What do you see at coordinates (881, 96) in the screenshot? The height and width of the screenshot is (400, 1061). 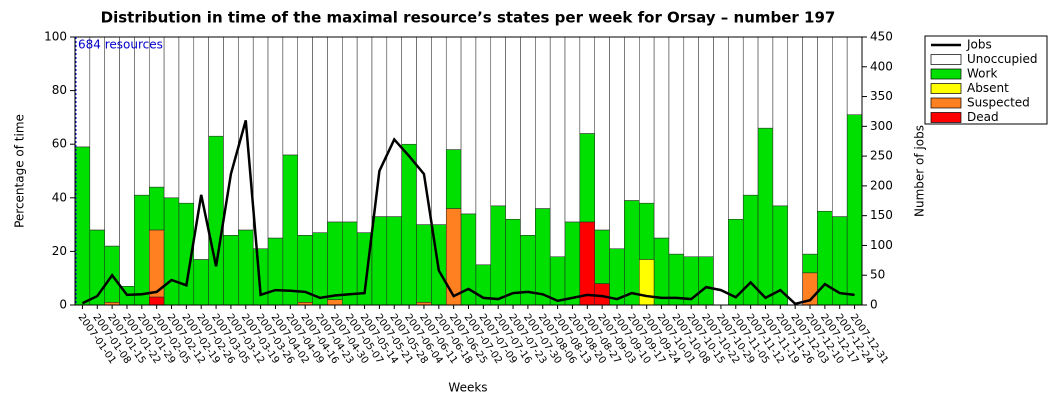 I see `y2-tick-label: 350` at bounding box center [881, 96].